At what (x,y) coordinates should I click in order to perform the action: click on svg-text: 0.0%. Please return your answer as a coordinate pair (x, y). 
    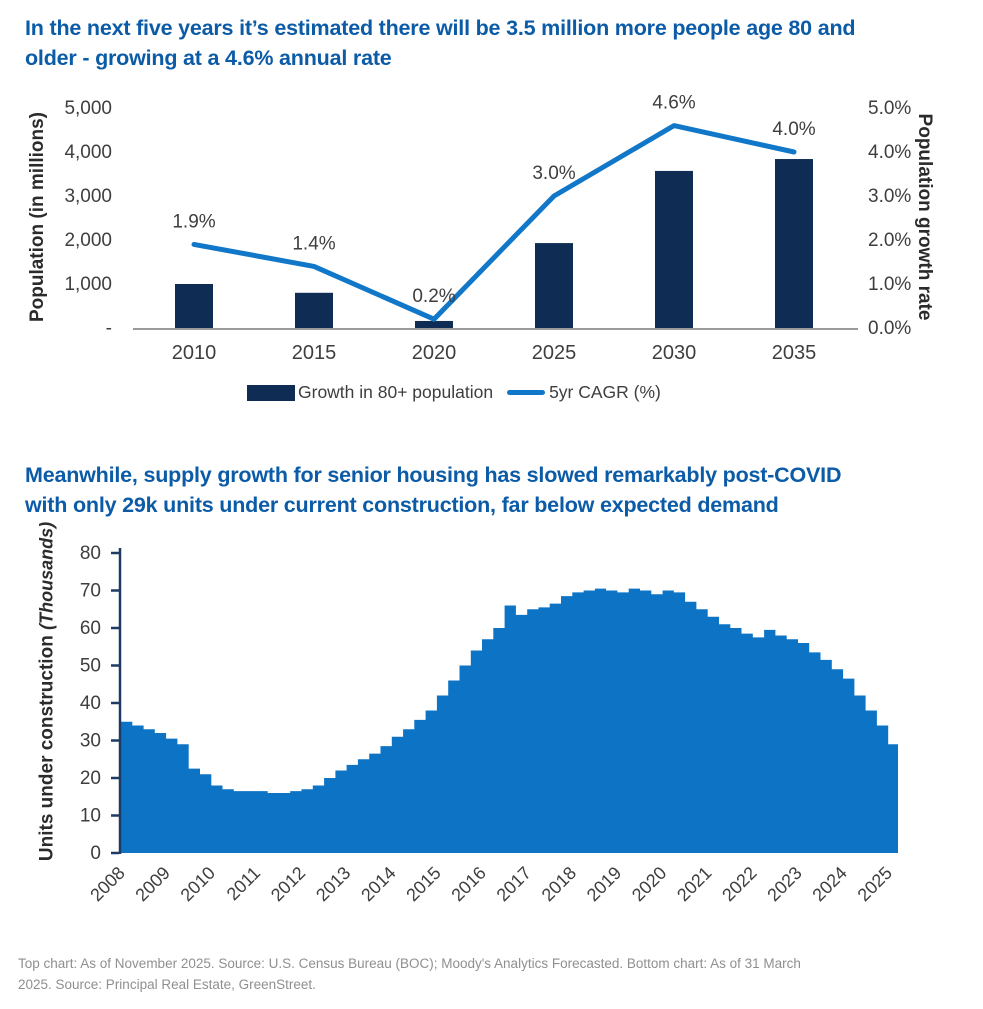
    Looking at the image, I should click on (889, 328).